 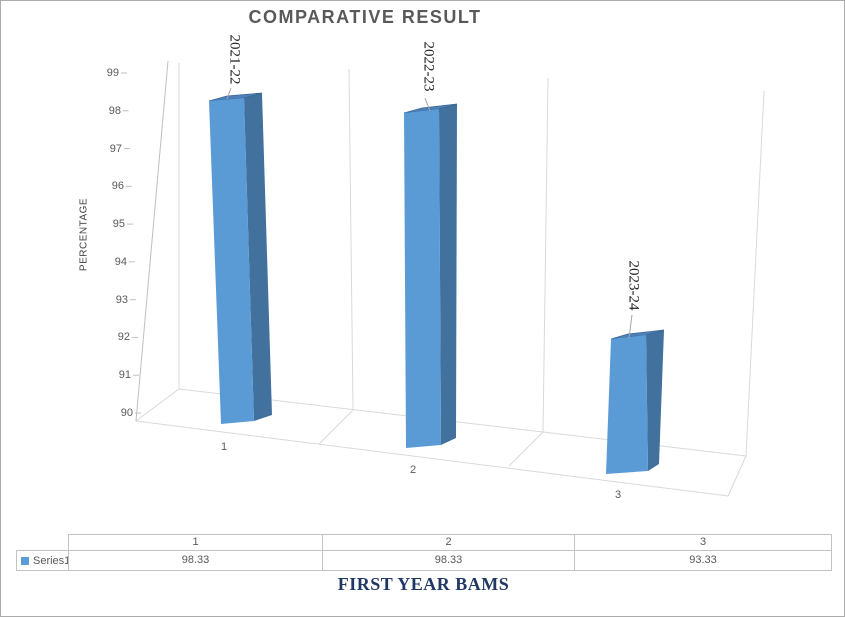 What do you see at coordinates (413, 470) in the screenshot?
I see `x-category-label-2: 2` at bounding box center [413, 470].